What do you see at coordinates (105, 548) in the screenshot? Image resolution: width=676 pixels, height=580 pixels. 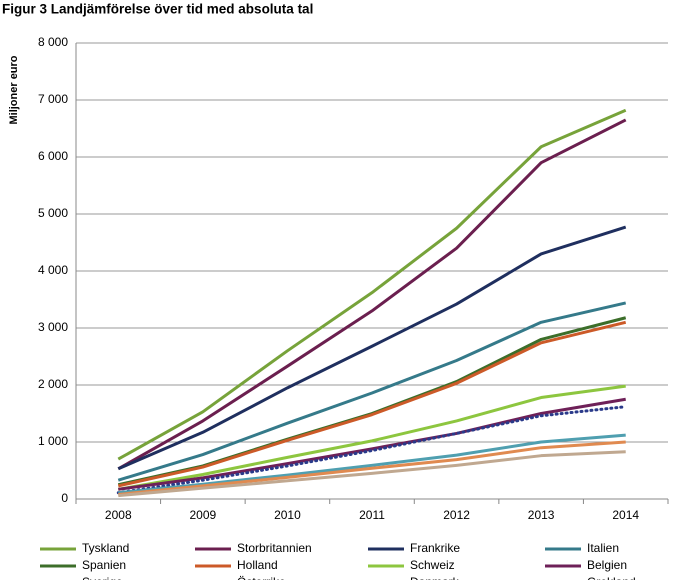 I see `legend-label: Tyskland` at bounding box center [105, 548].